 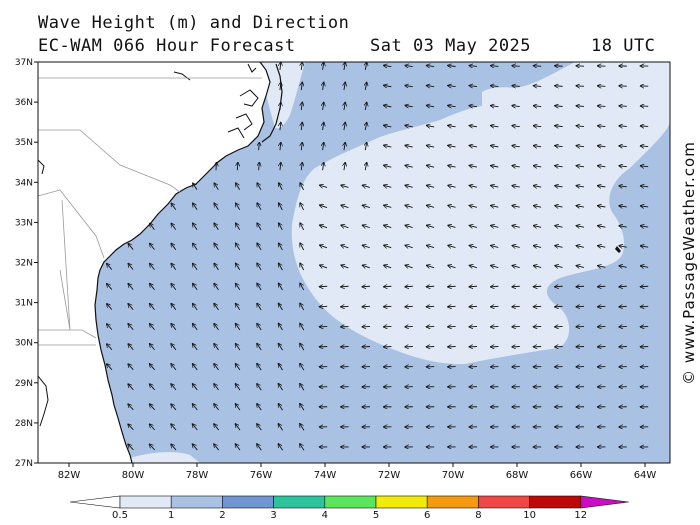 What do you see at coordinates (24, 264) in the screenshot?
I see `lat-label: 32N` at bounding box center [24, 264].